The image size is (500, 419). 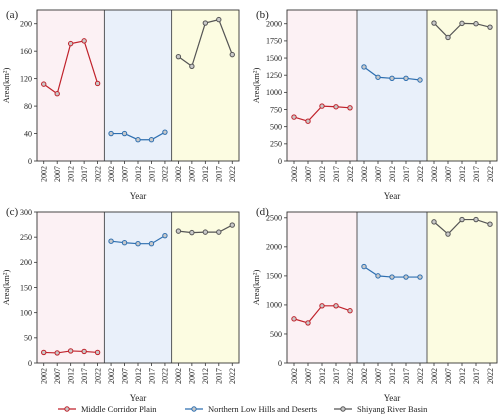 I want to click on y-tick-label: 2500, so click(x=274, y=218).